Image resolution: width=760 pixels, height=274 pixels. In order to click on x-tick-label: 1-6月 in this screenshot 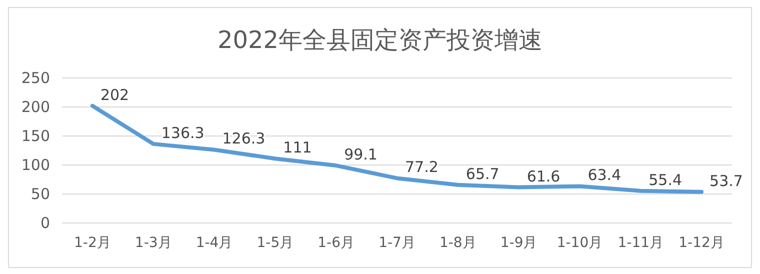, I will do `click(336, 243)`.